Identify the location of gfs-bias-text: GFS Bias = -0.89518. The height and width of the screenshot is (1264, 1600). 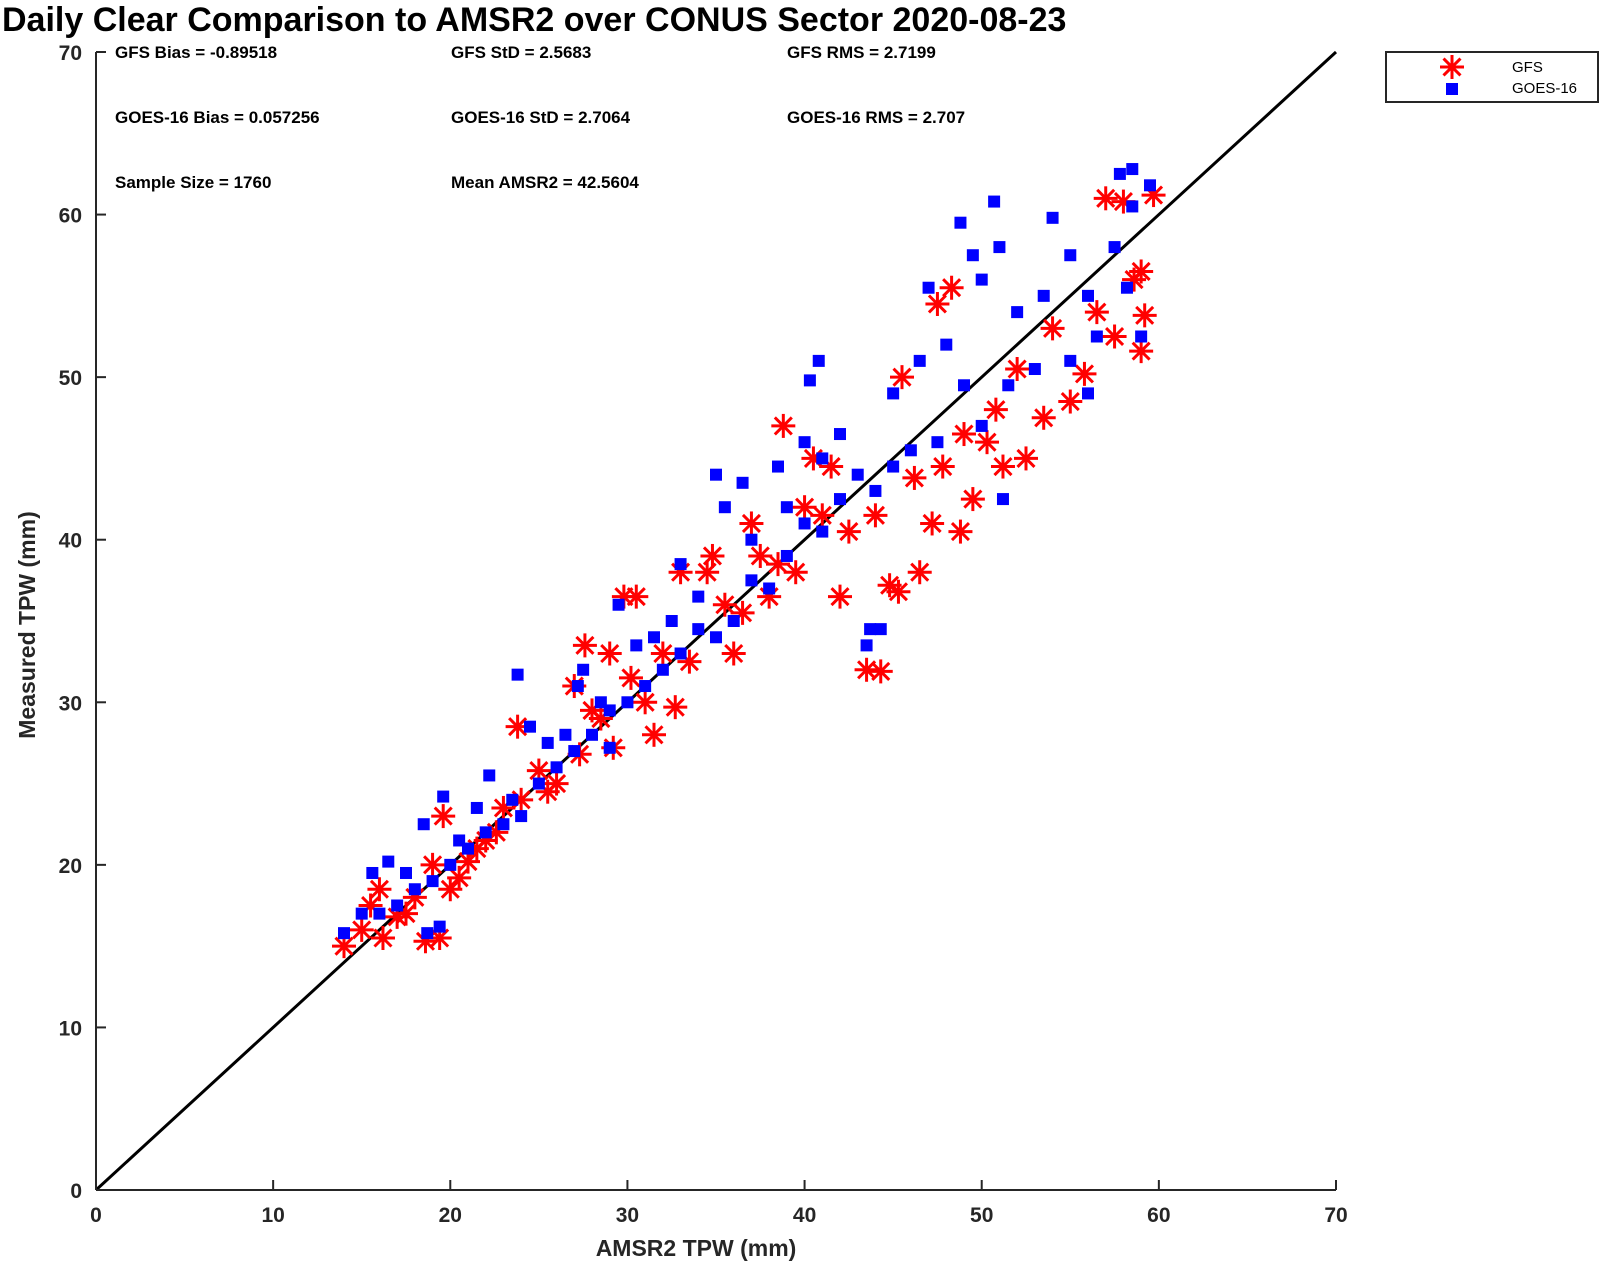
(196, 52).